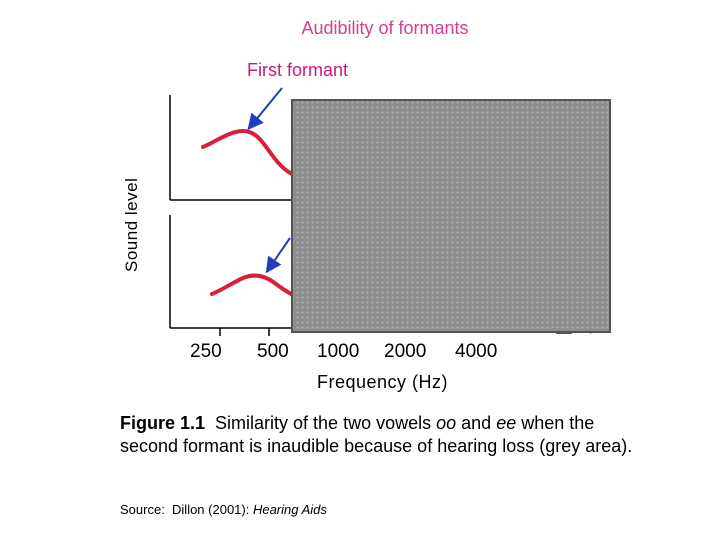 Image resolution: width=720 pixels, height=540 pixels. What do you see at coordinates (383, 382) in the screenshot?
I see `x-axis-label: Frequency (Hz)` at bounding box center [383, 382].